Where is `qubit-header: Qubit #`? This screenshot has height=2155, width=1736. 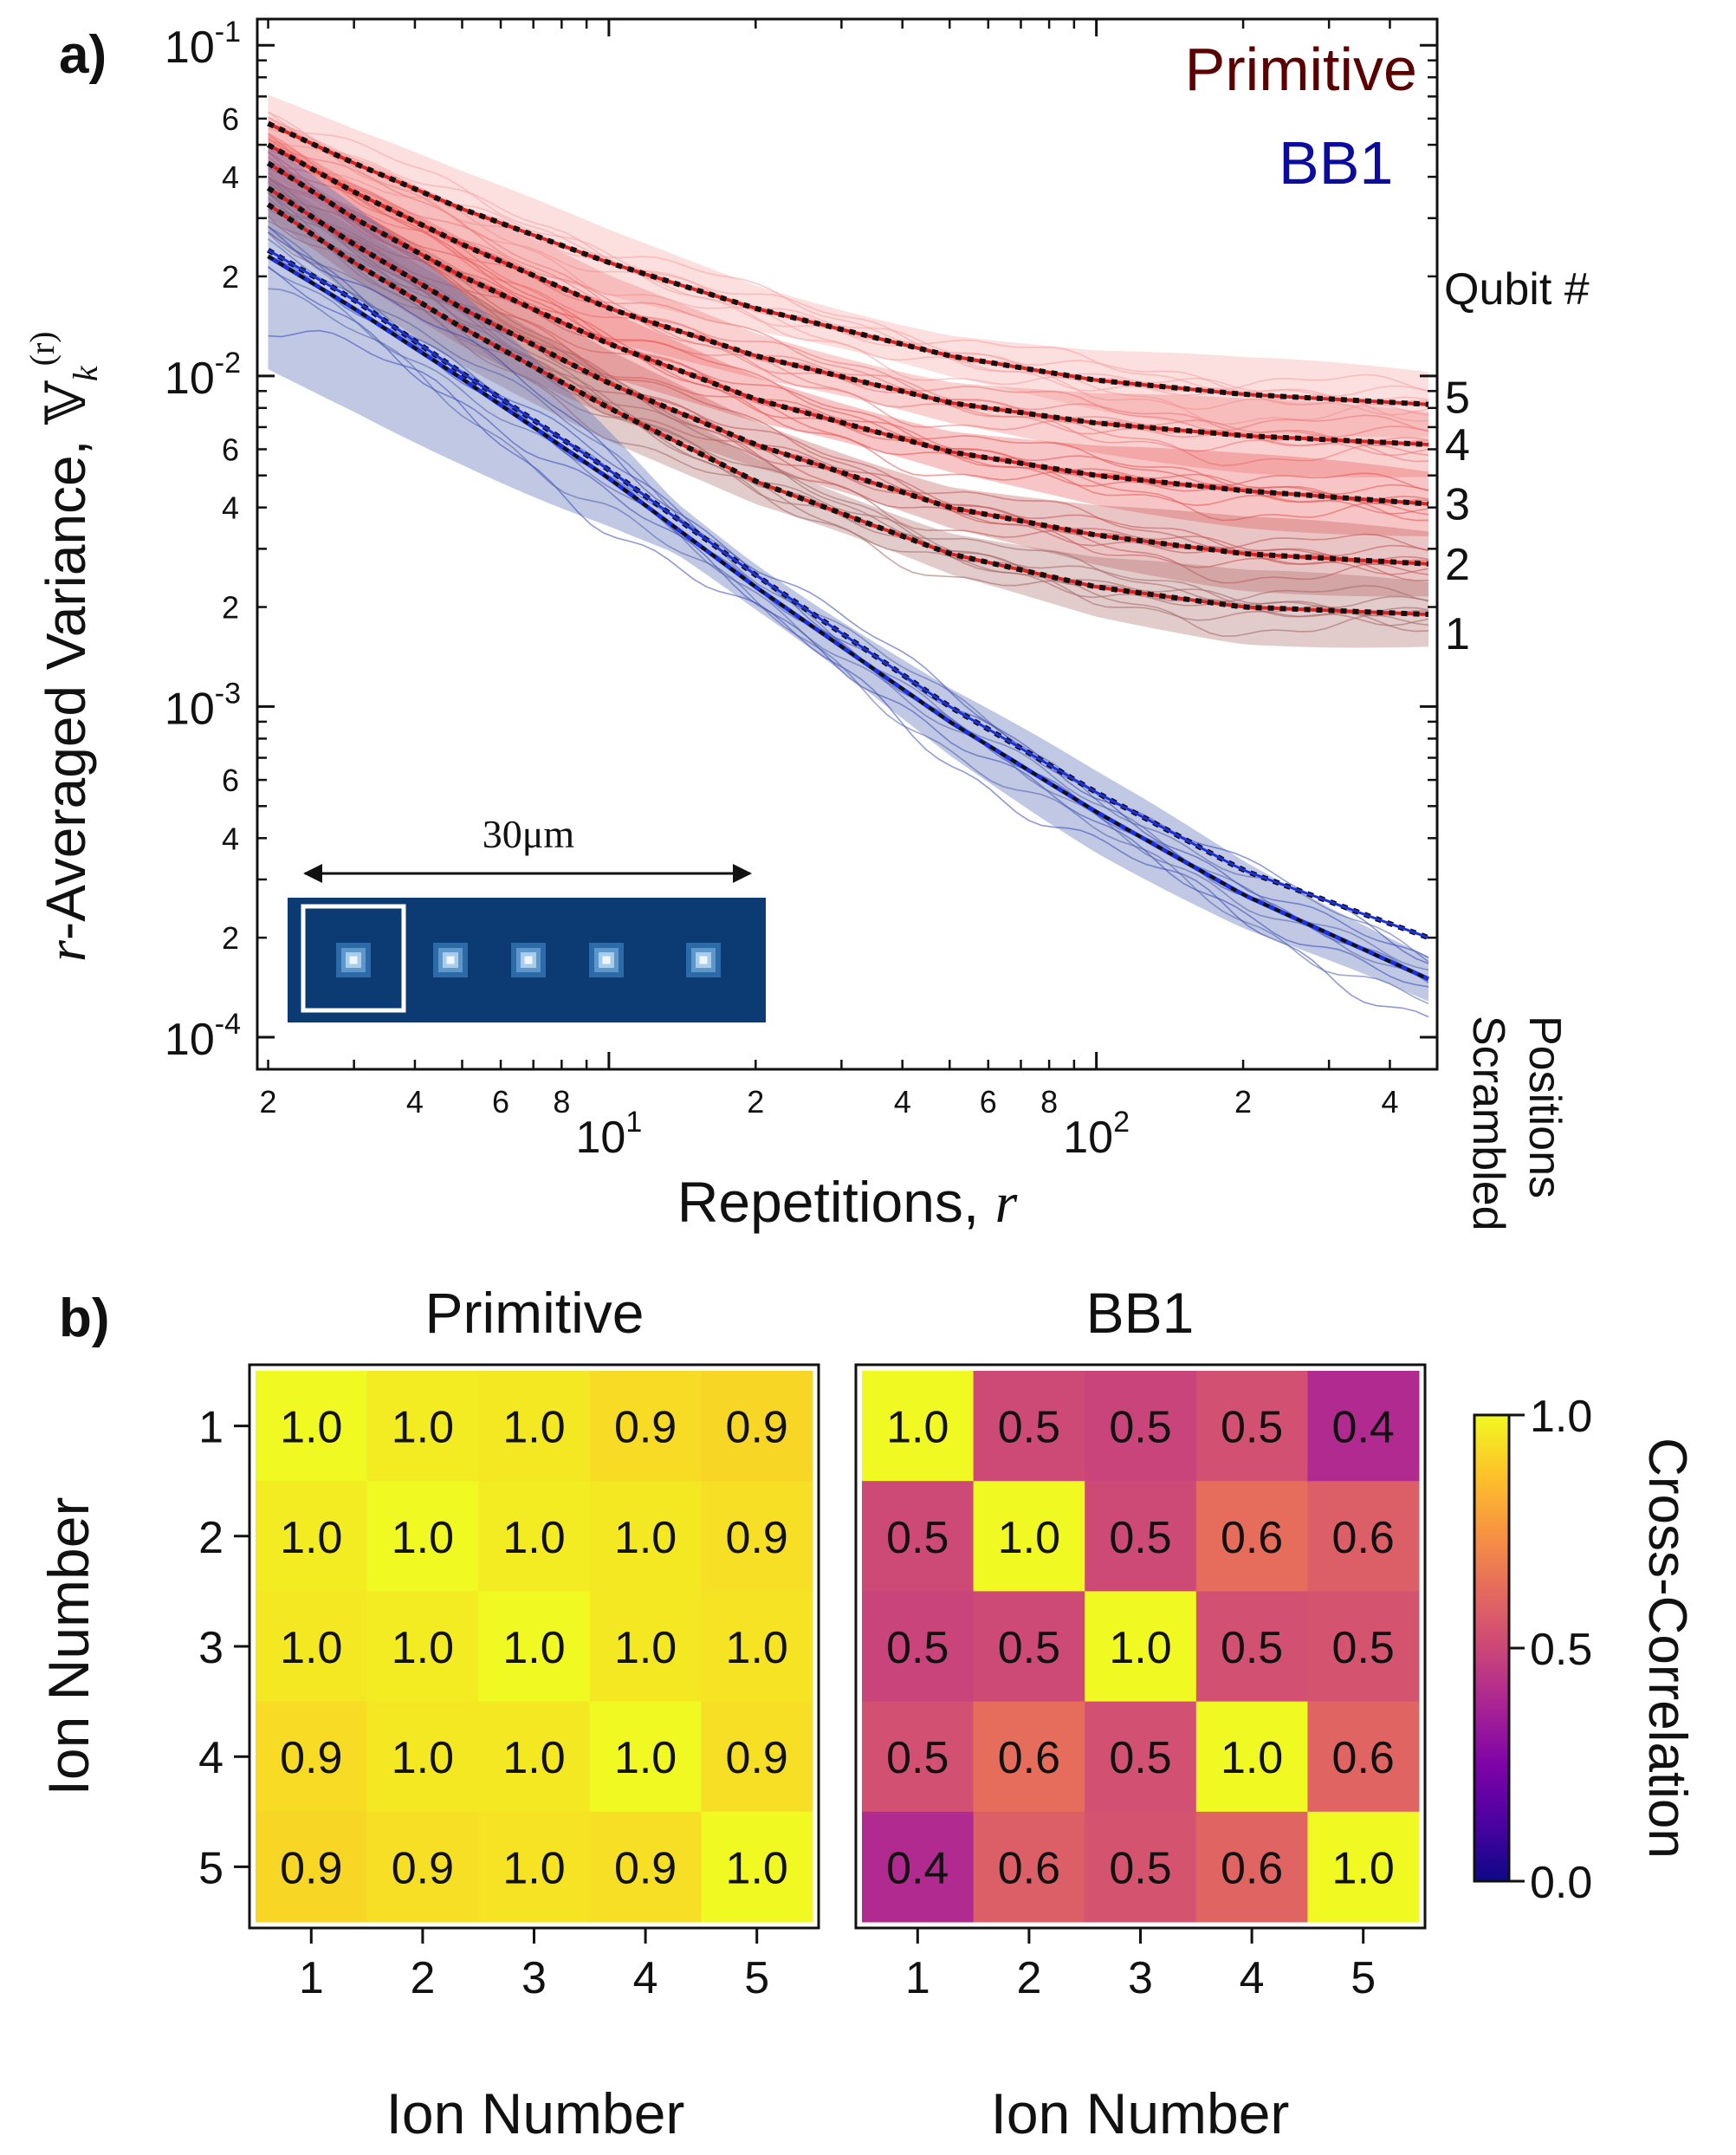
qubit-header: Qubit # is located at coordinates (1517, 289).